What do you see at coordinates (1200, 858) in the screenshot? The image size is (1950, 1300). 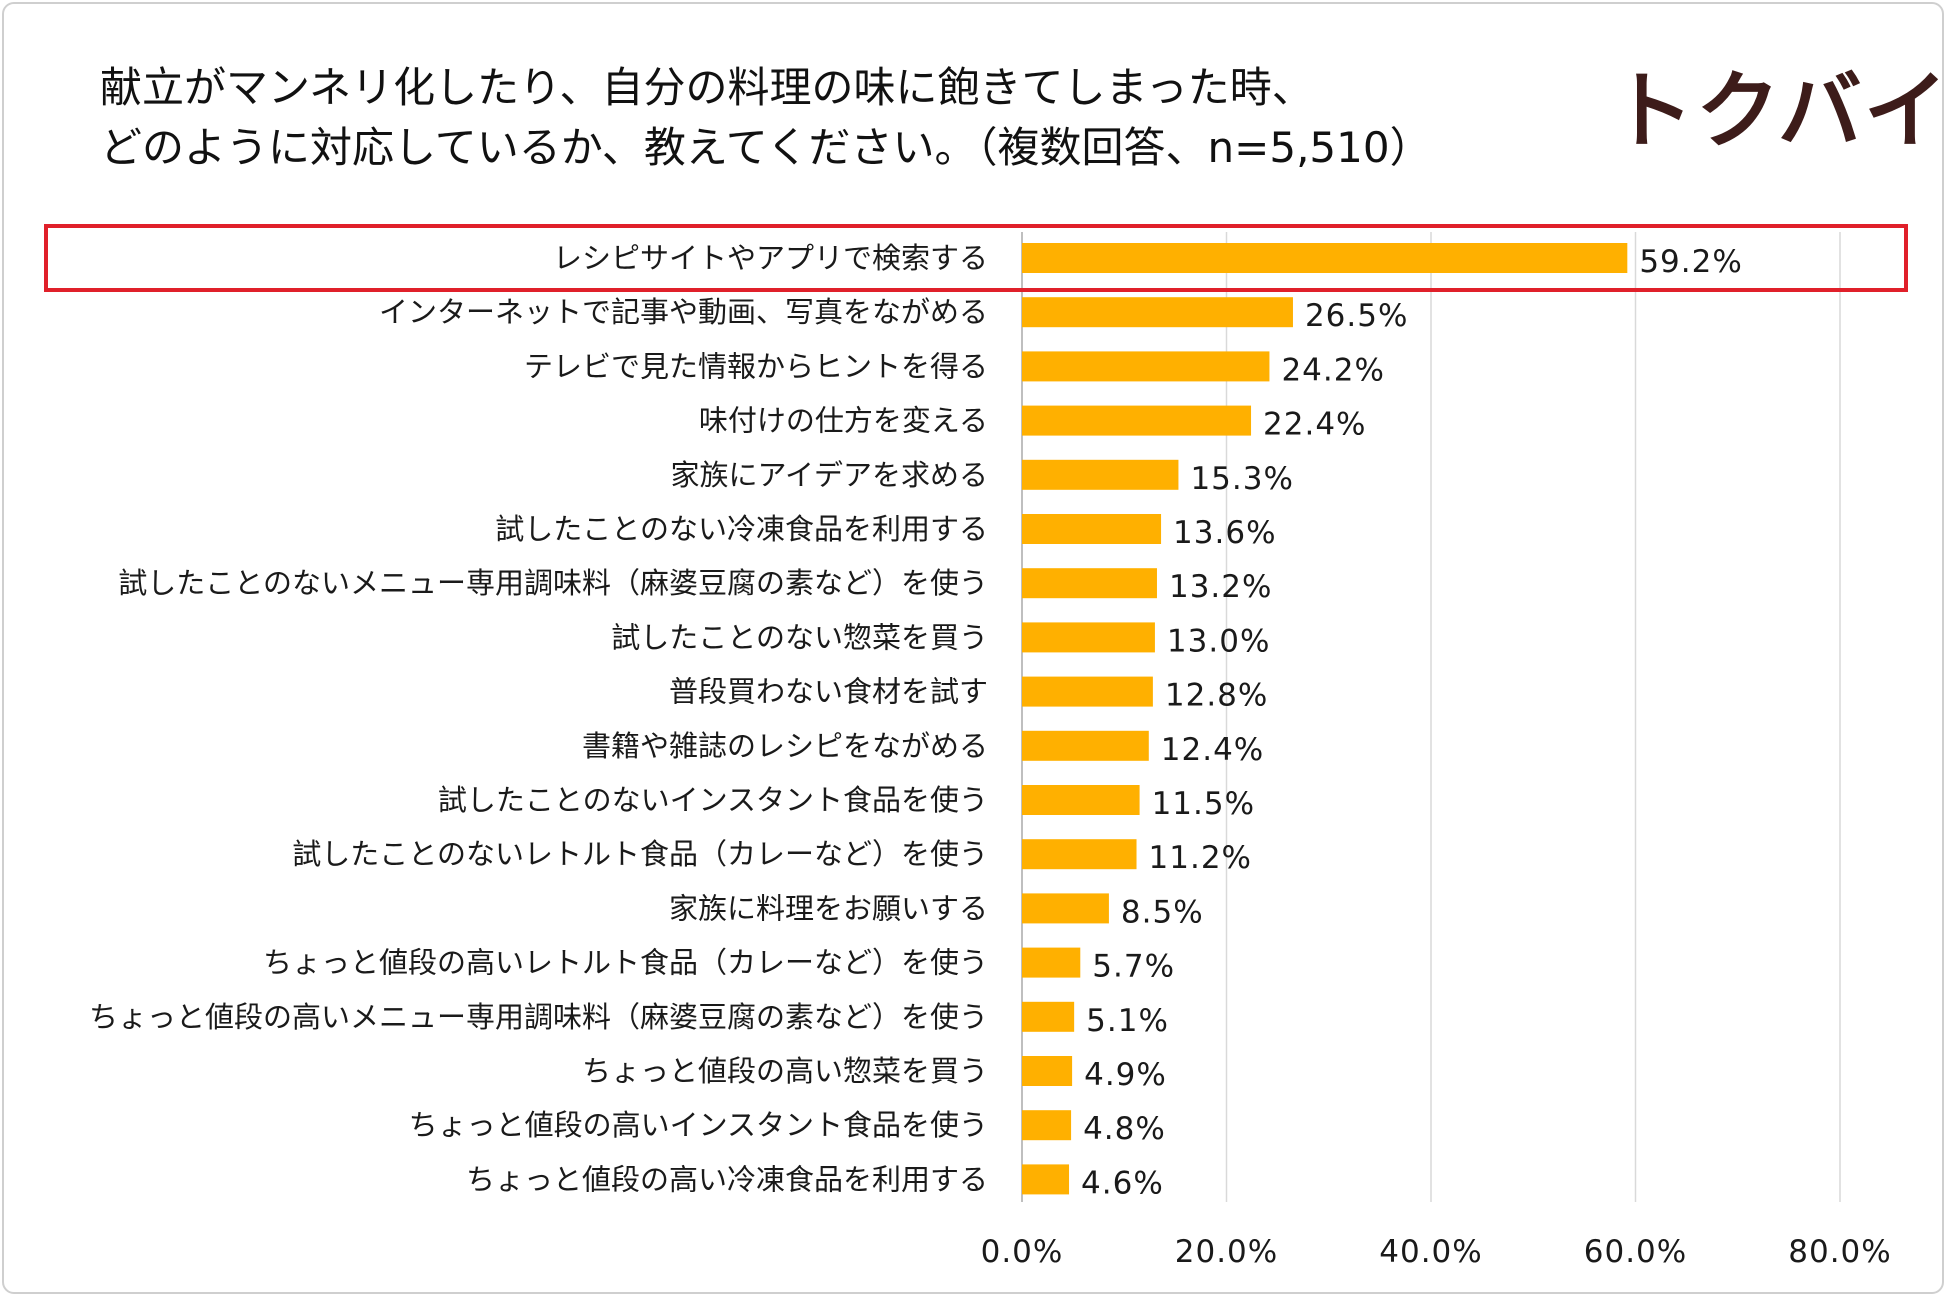 I see `value-label: 11.2%` at bounding box center [1200, 858].